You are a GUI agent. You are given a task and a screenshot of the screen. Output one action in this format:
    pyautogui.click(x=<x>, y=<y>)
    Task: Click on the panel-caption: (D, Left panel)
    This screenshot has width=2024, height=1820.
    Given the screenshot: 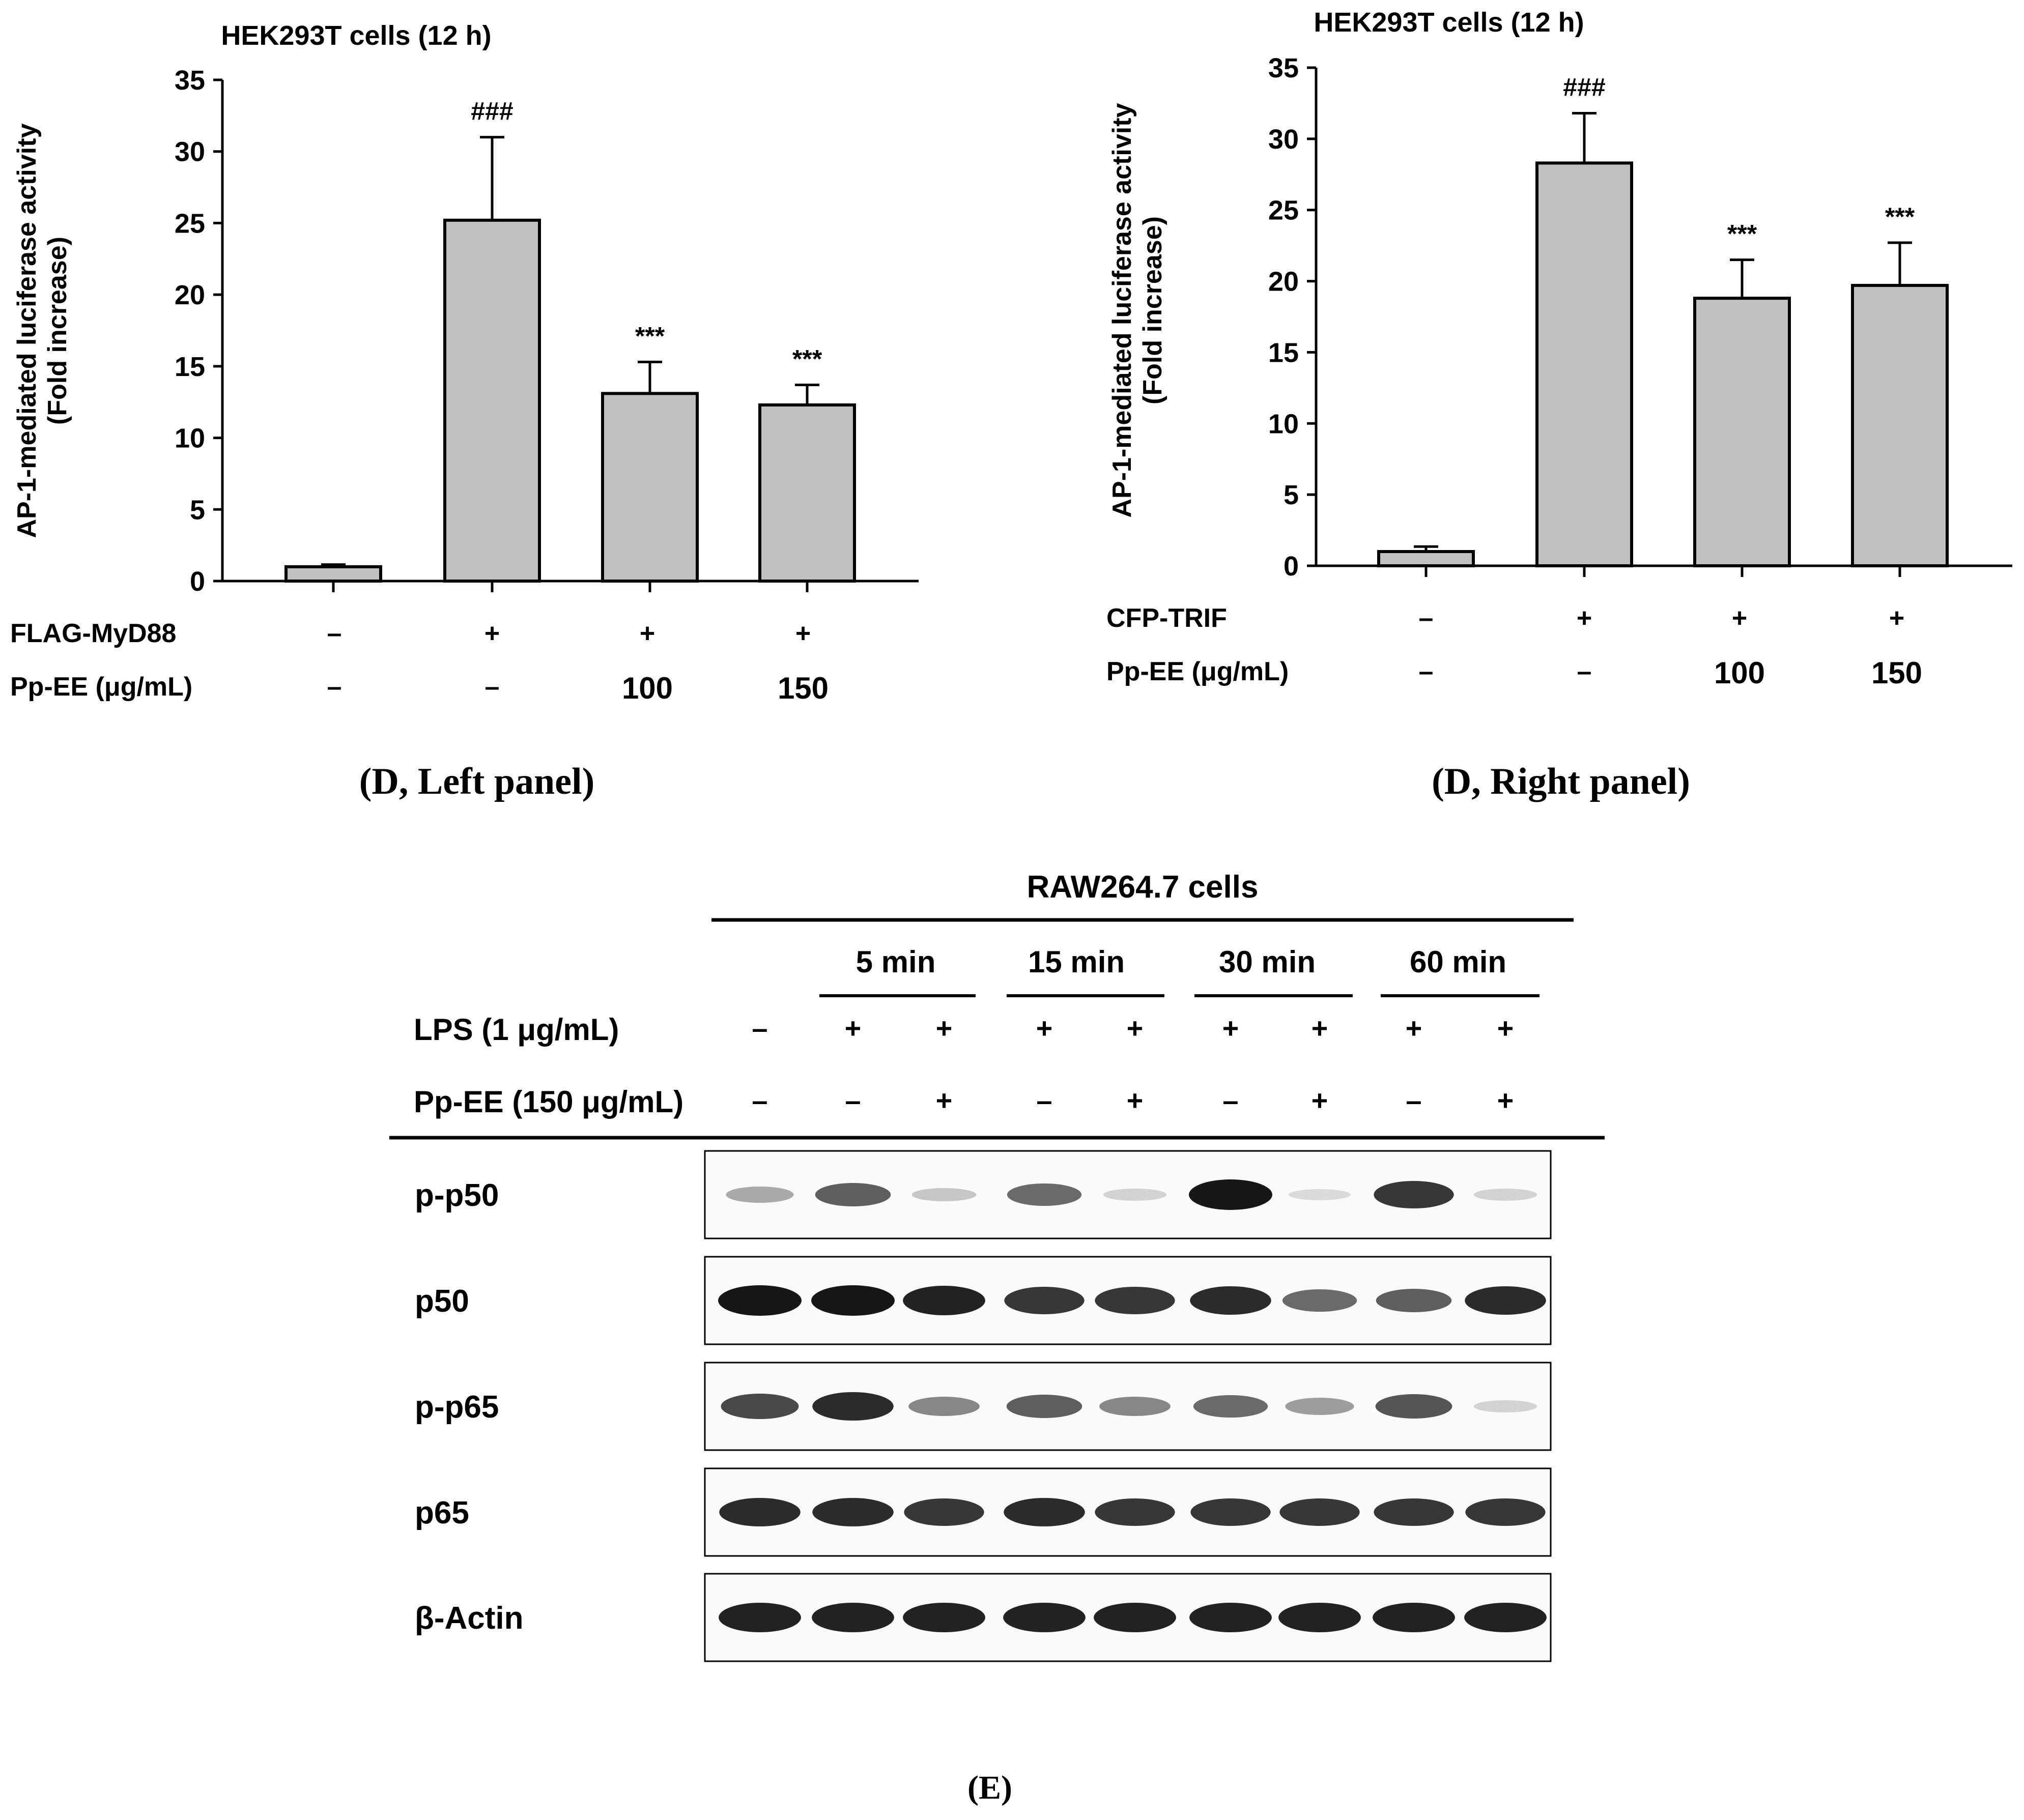 What is the action you would take?
    pyautogui.click(x=476, y=781)
    